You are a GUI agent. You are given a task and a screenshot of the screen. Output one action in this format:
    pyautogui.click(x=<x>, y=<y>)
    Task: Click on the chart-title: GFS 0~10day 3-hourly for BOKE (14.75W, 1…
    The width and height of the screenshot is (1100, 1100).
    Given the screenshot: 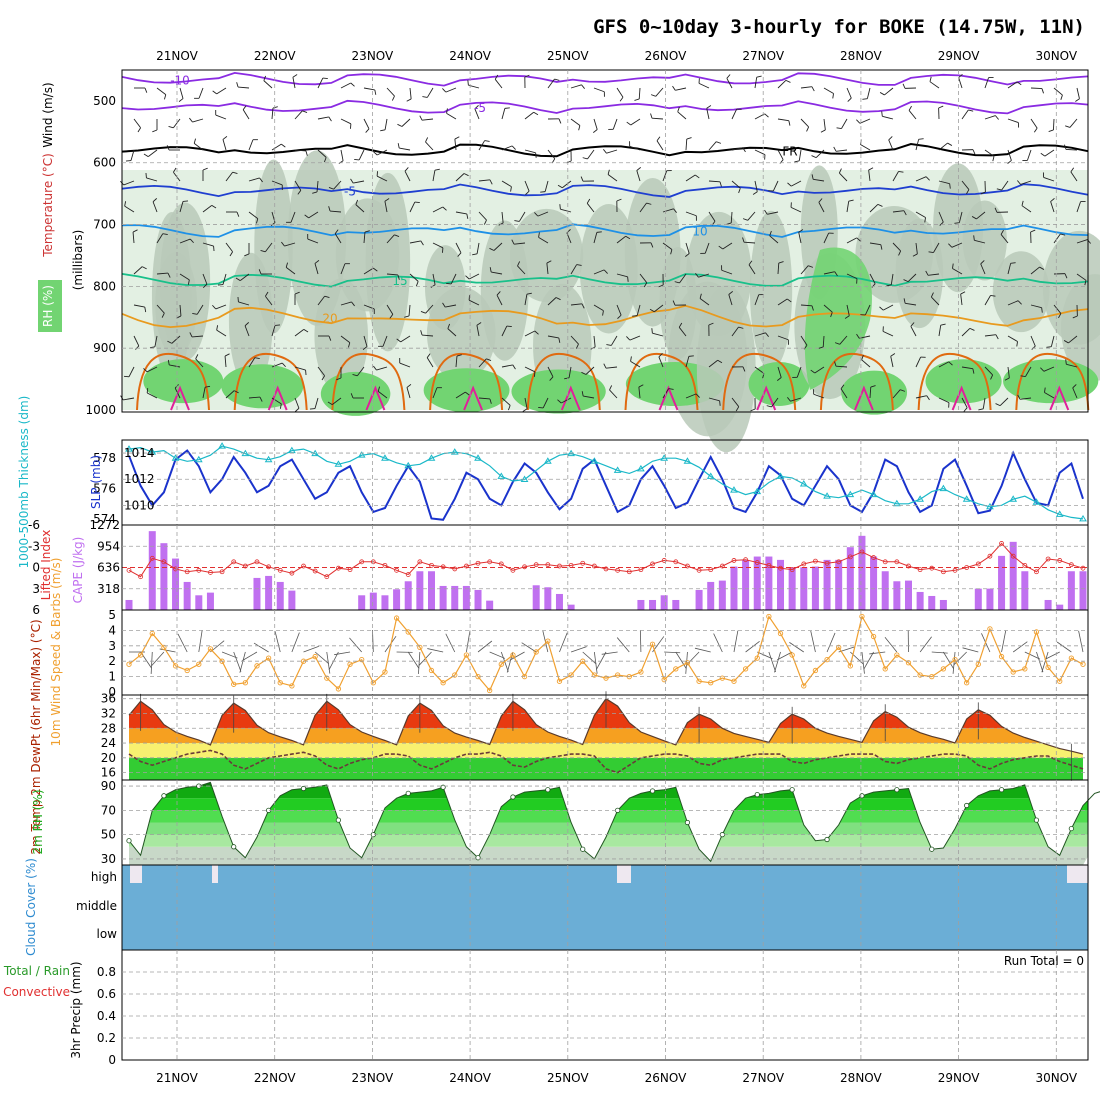 What is the action you would take?
    pyautogui.click(x=839, y=27)
    